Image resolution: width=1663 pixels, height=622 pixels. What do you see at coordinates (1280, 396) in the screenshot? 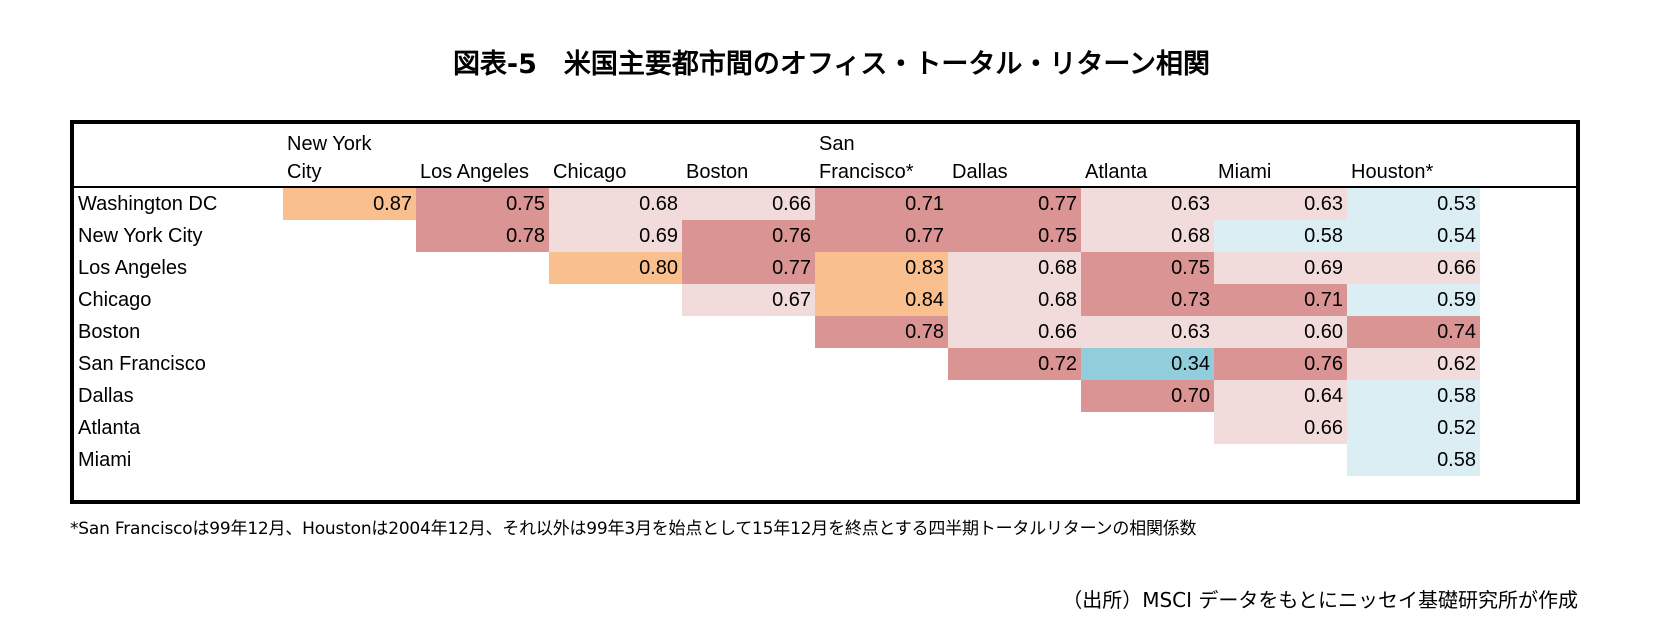
I see `correlation-cell: 0.64` at bounding box center [1280, 396].